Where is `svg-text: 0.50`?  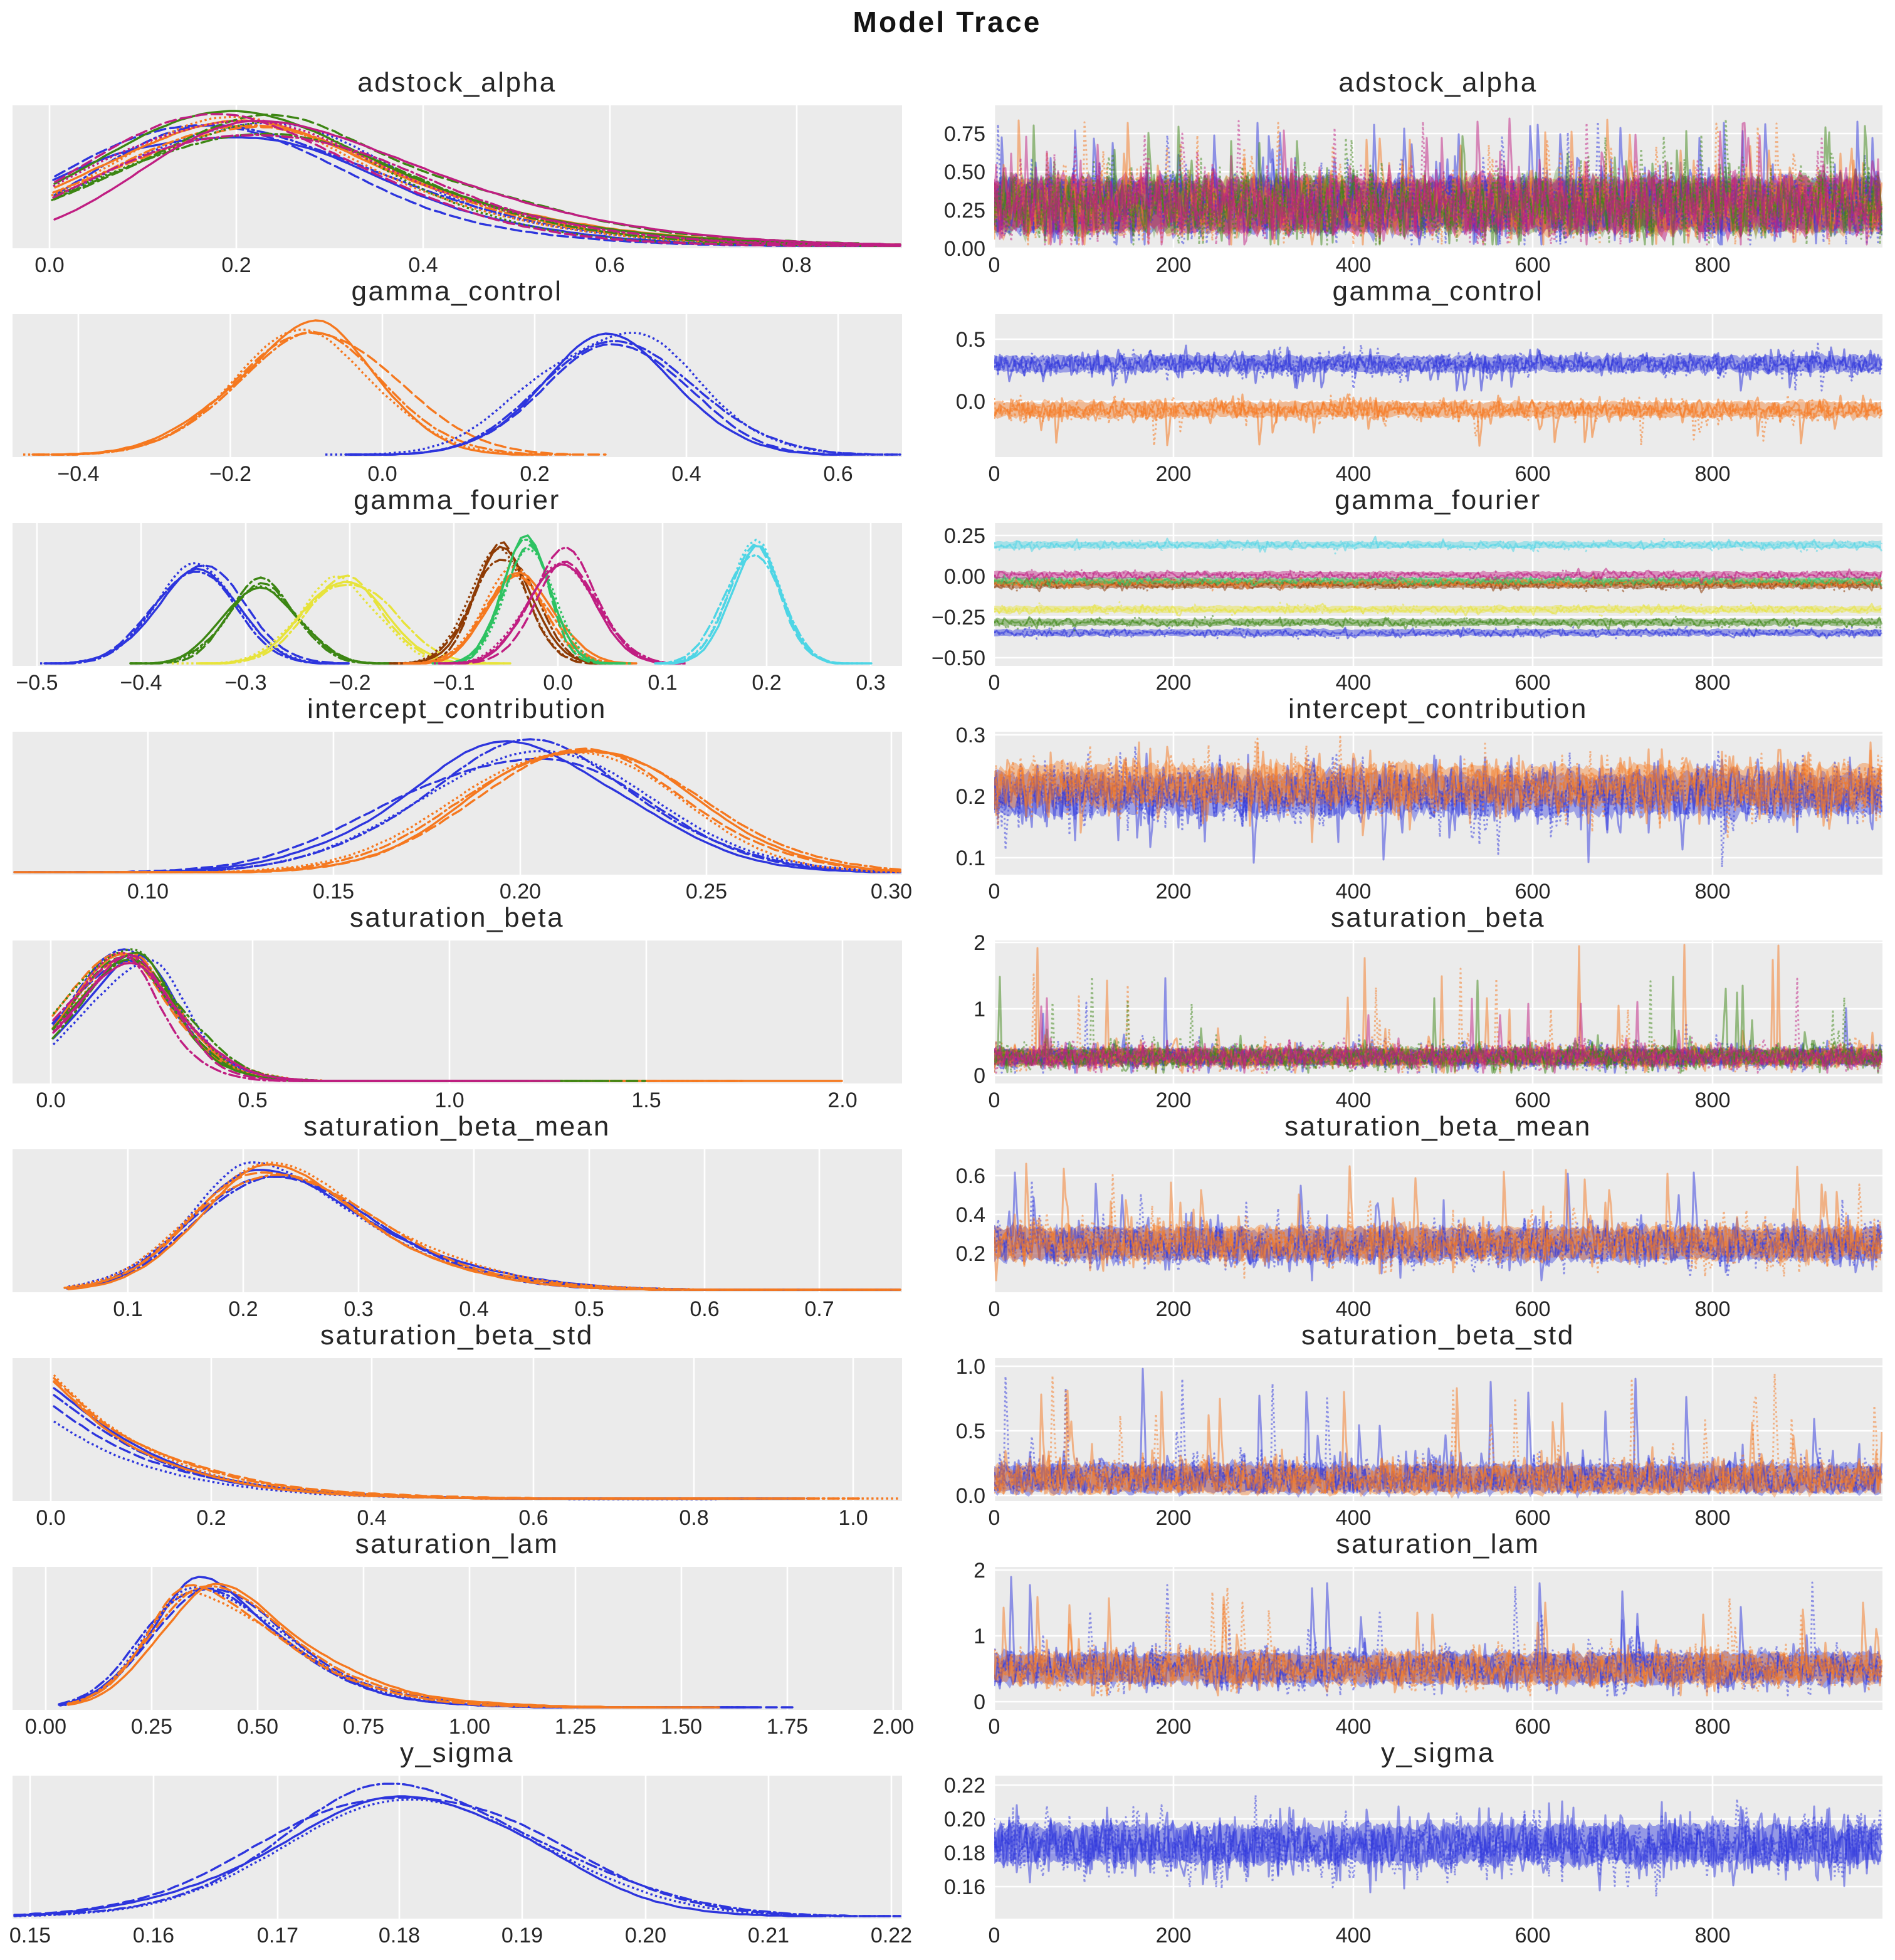 svg-text: 0.50 is located at coordinates (964, 172).